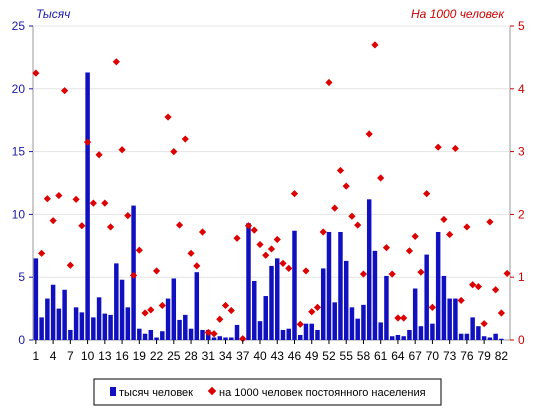 Image resolution: width=536 pixels, height=411 pixels. Describe the element at coordinates (521, 152) in the screenshot. I see `right-tick-label: 3` at that location.